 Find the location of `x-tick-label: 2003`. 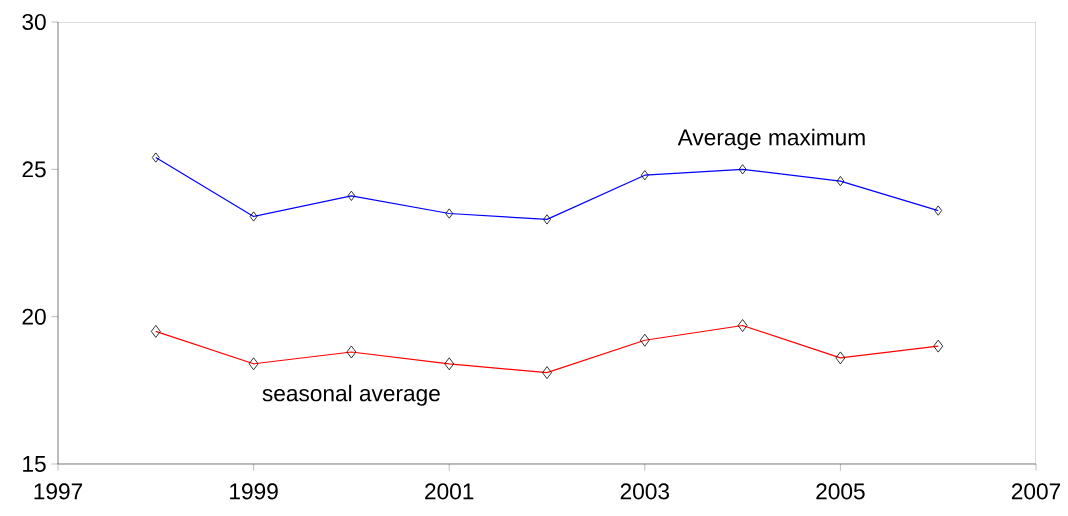

x-tick-label: 2003 is located at coordinates (644, 491).